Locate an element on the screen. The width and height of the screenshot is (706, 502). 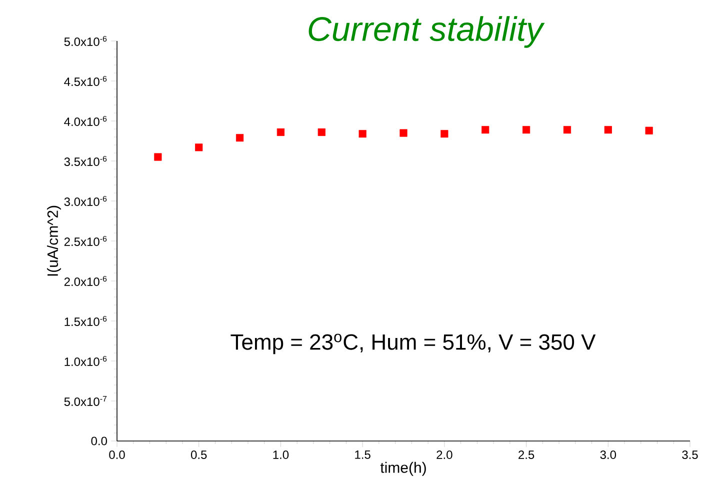
y-tick-label: 2.5x10$^{-6}$ is located at coordinates (85, 241).